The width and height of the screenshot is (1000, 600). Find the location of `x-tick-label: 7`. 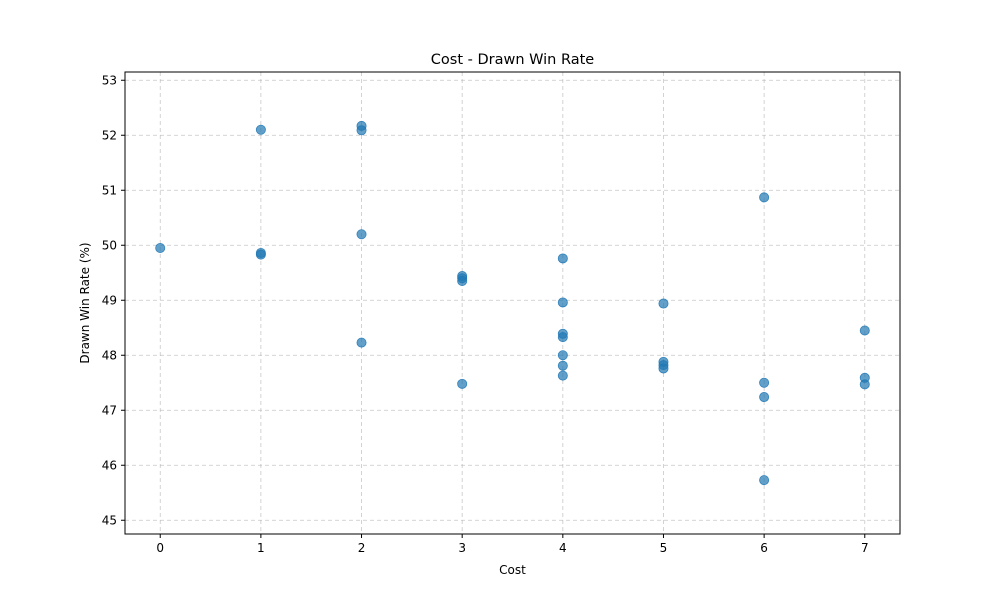

x-tick-label: 7 is located at coordinates (865, 548).